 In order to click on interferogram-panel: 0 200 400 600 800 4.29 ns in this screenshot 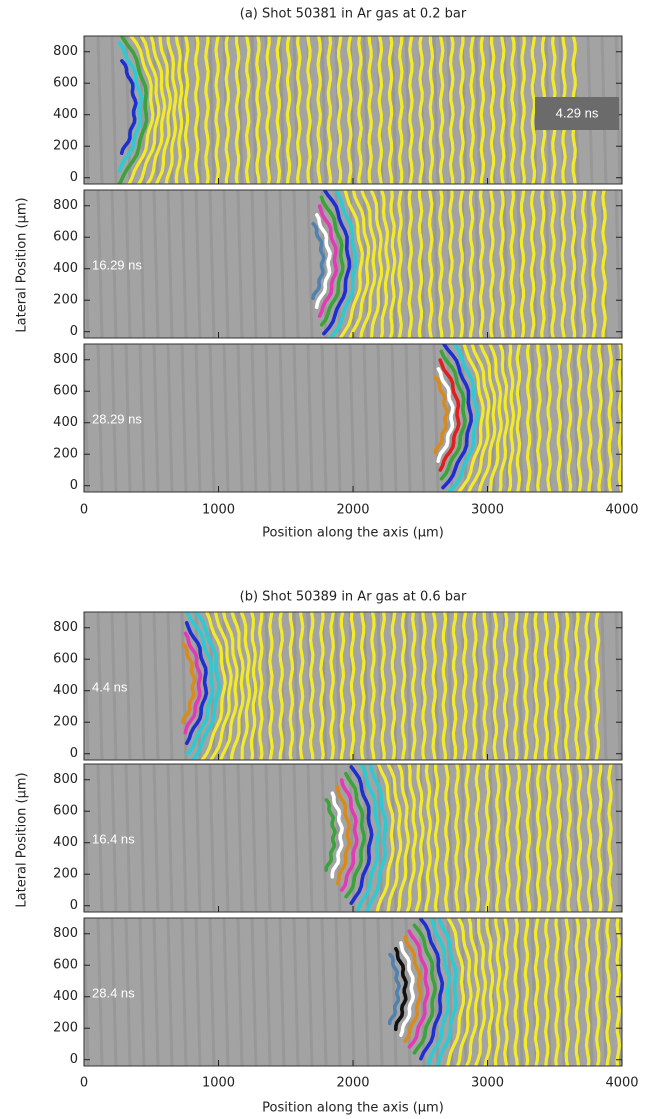, I will do `click(338, 110)`.